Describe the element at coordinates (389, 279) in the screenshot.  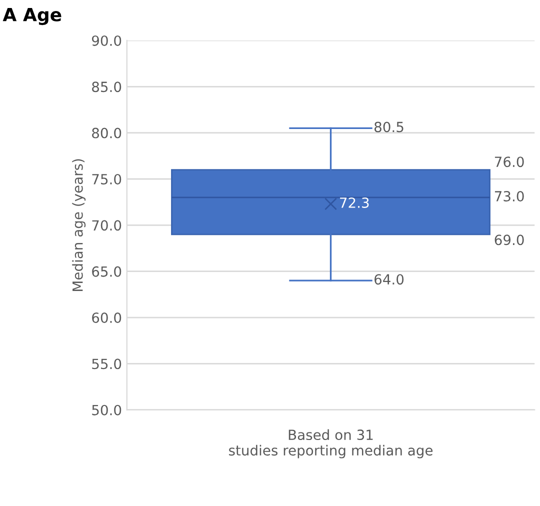
I see `text: 64.0` at that location.